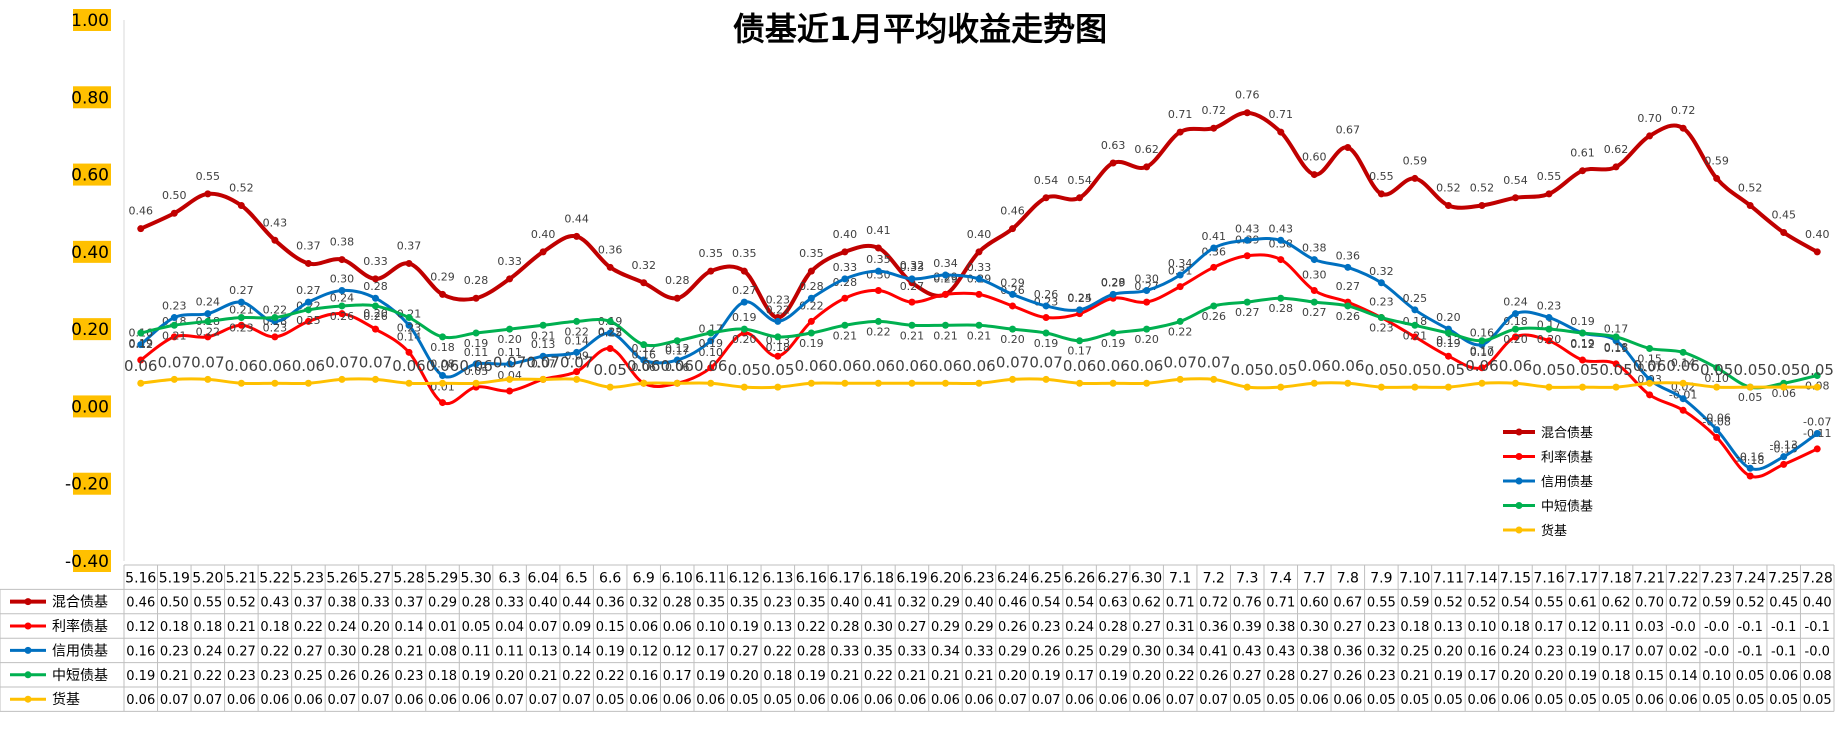 Image resolution: width=1840 pixels, height=732 pixels. I want to click on data-label: 0.36, so click(610, 249).